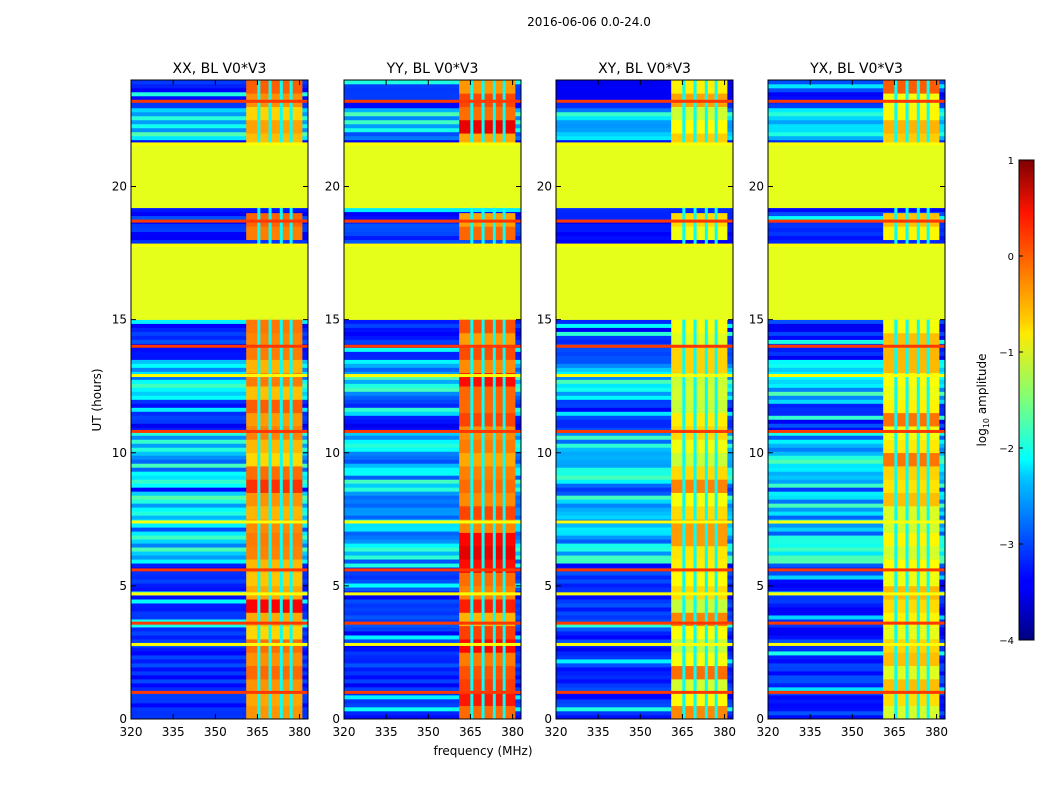 The height and width of the screenshot is (800, 1050). What do you see at coordinates (432, 69) in the screenshot?
I see `panel-title: YY, BL V0*V3` at bounding box center [432, 69].